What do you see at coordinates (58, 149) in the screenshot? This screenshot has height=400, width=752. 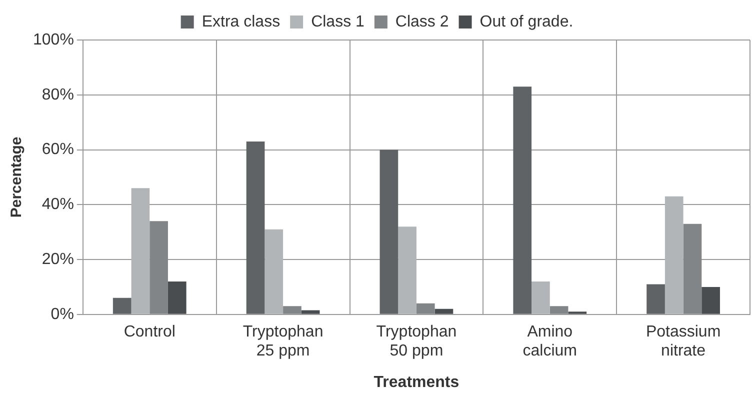 I see `y-tick-label: 60%` at bounding box center [58, 149].